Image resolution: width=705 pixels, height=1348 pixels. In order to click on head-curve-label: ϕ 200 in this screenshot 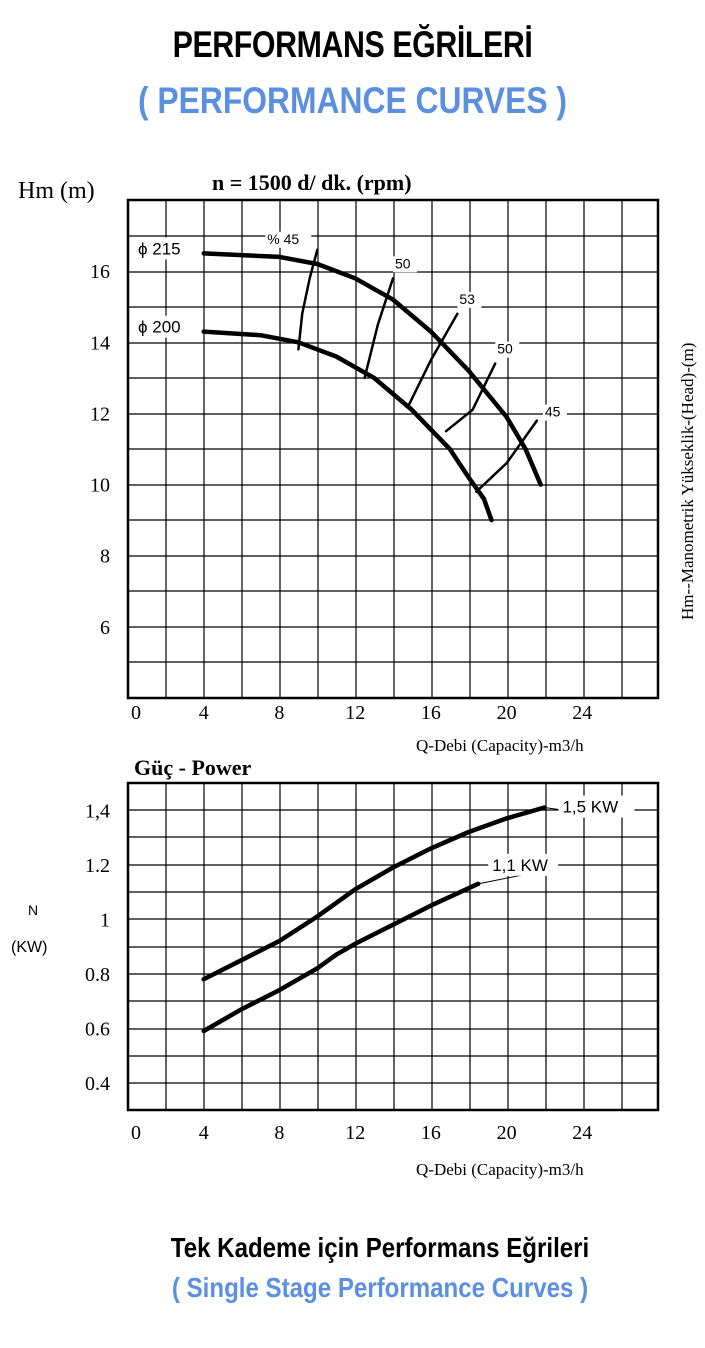, I will do `click(159, 327)`.